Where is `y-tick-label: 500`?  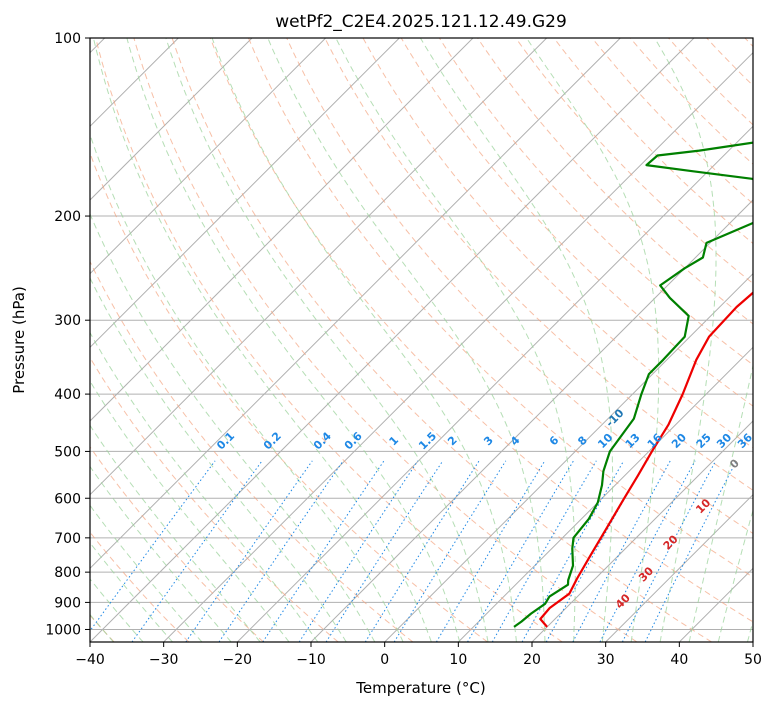 y-tick-label: 500 is located at coordinates (67, 452).